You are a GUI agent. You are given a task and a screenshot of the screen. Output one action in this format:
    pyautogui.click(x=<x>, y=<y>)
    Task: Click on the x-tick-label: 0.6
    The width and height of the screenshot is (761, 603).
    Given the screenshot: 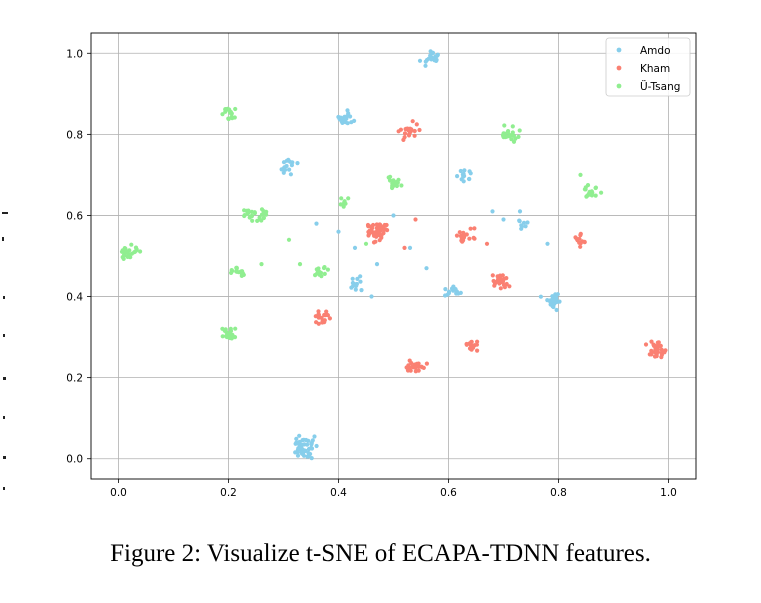 What is the action you would take?
    pyautogui.click(x=448, y=493)
    